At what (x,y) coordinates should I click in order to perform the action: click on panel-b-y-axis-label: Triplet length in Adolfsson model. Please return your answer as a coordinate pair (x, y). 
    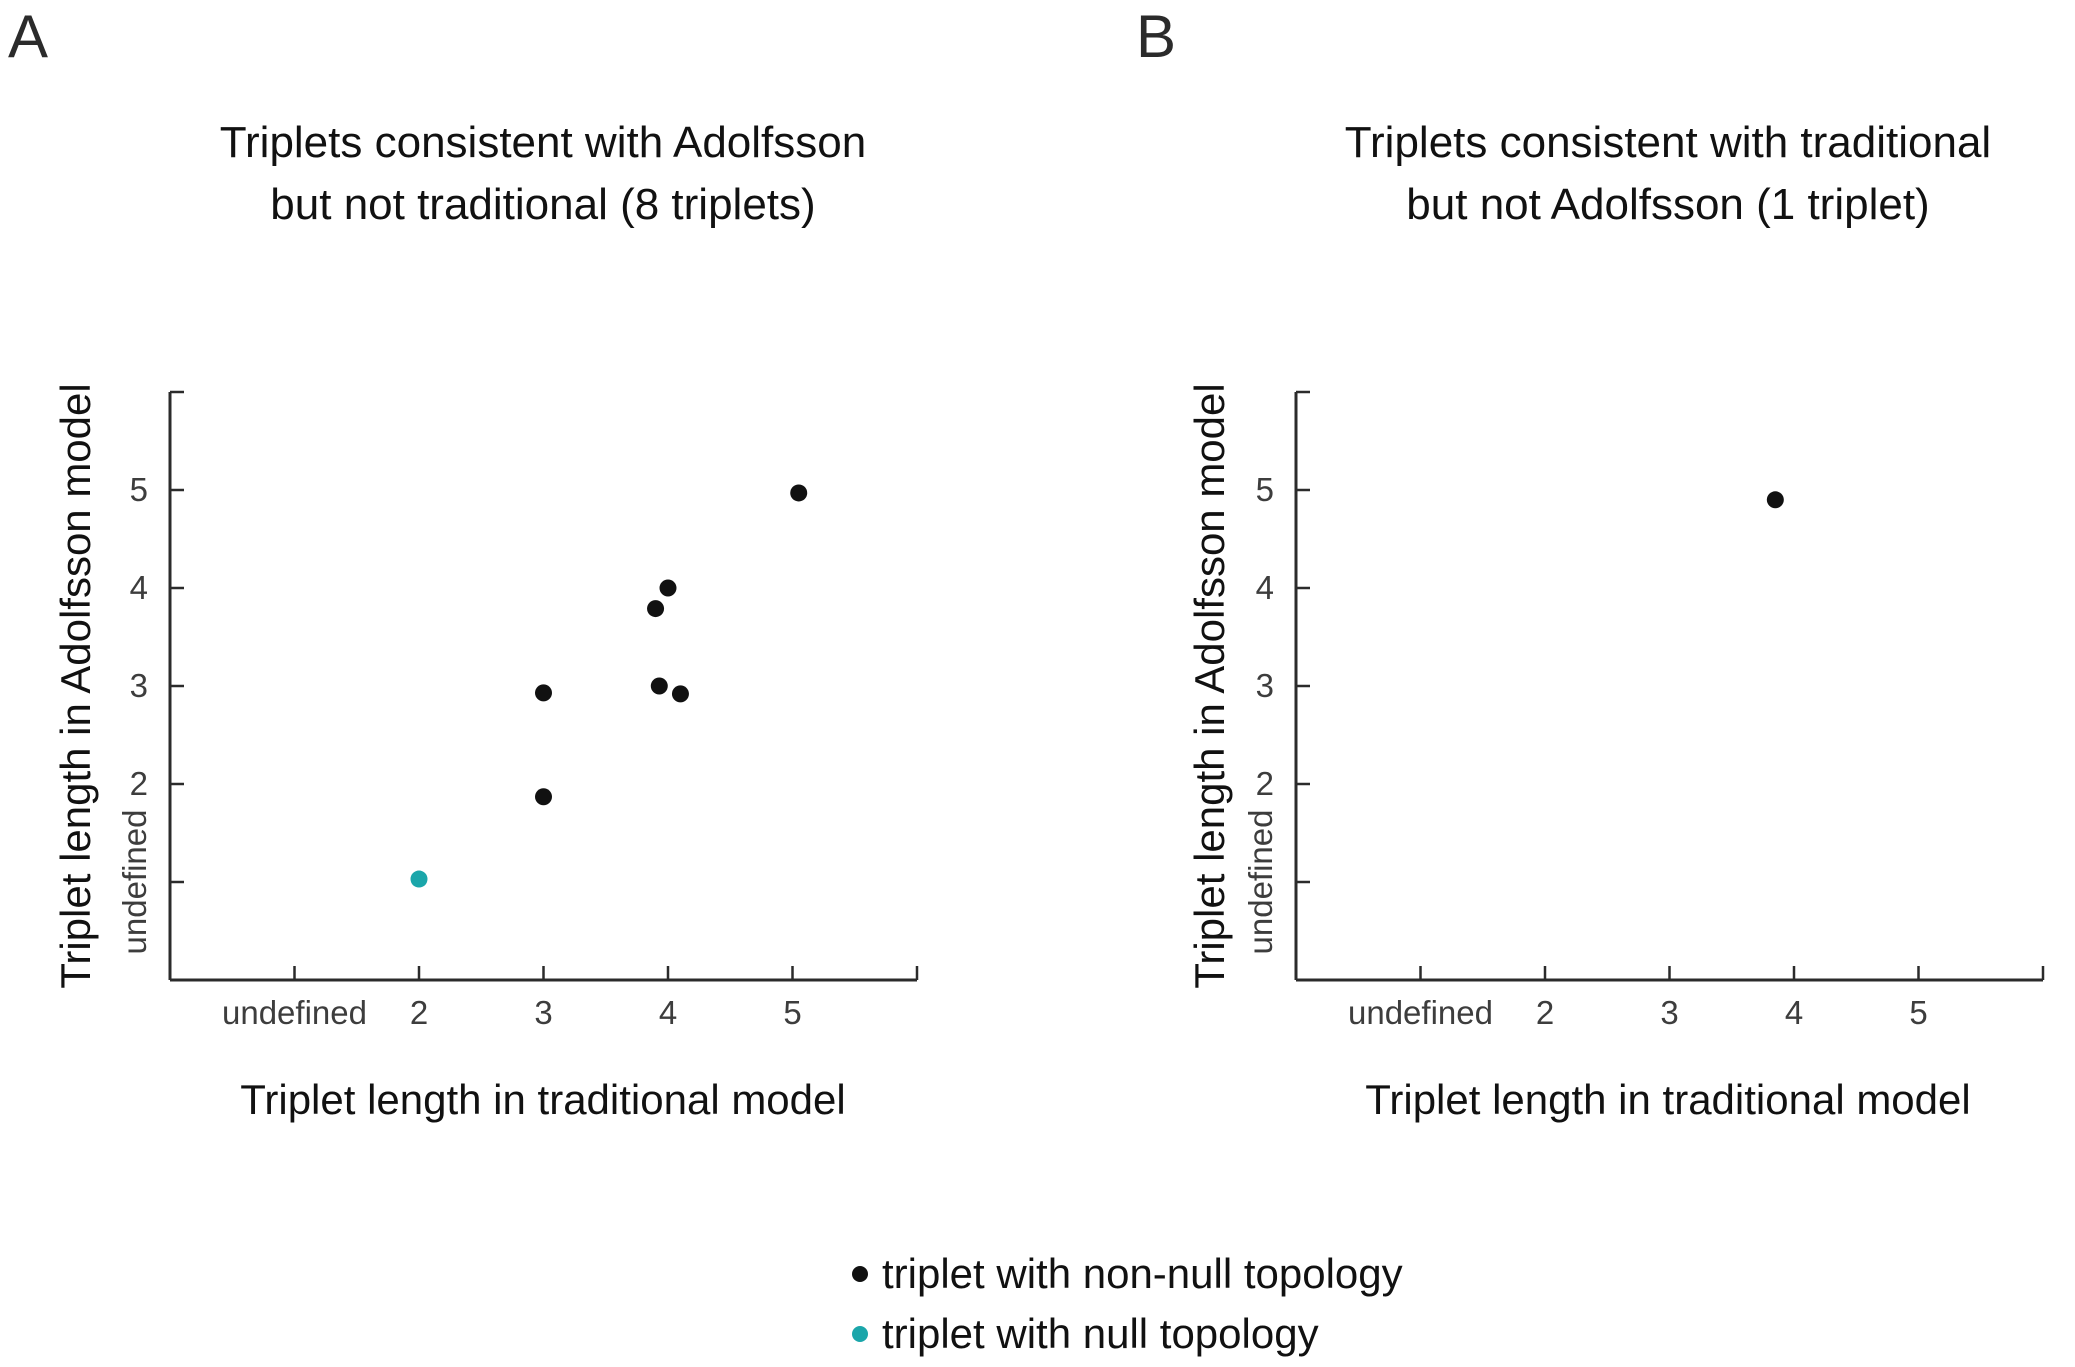
    Looking at the image, I should click on (1209, 686).